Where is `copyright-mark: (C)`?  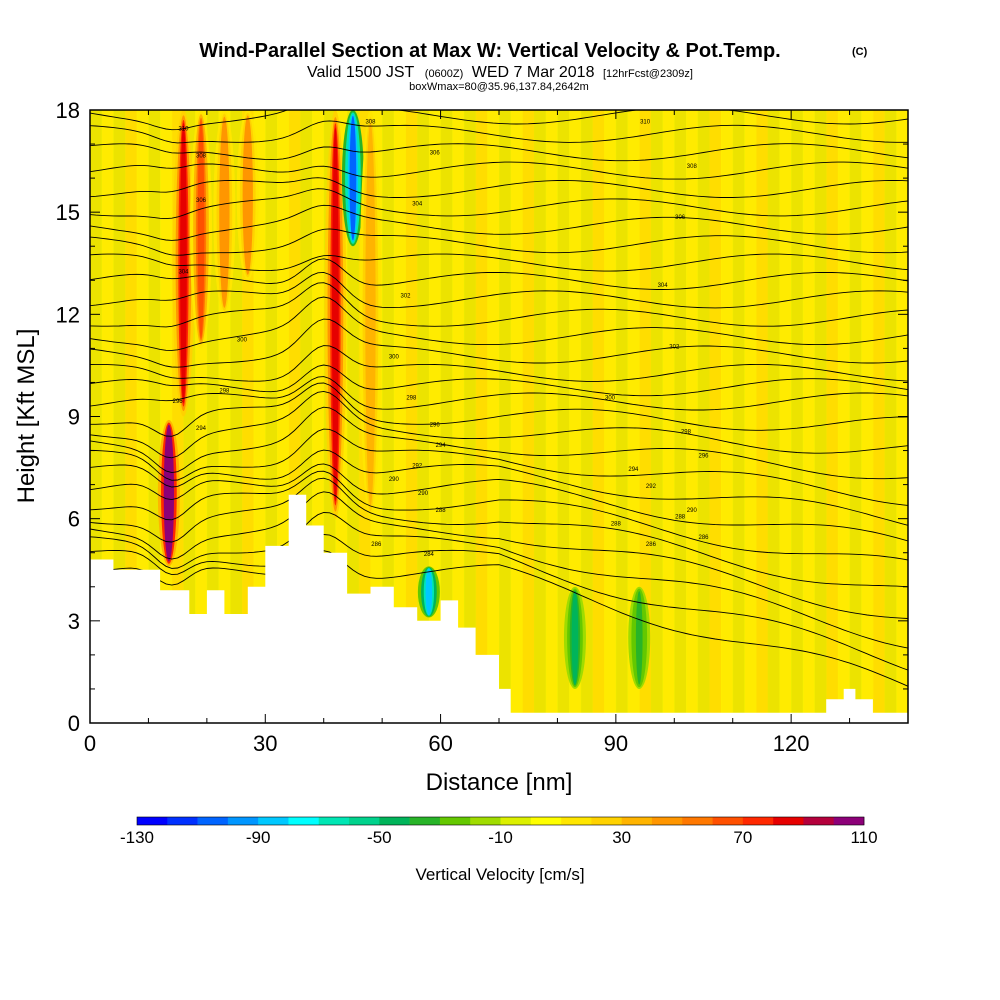 copyright-mark: (C) is located at coordinates (860, 52).